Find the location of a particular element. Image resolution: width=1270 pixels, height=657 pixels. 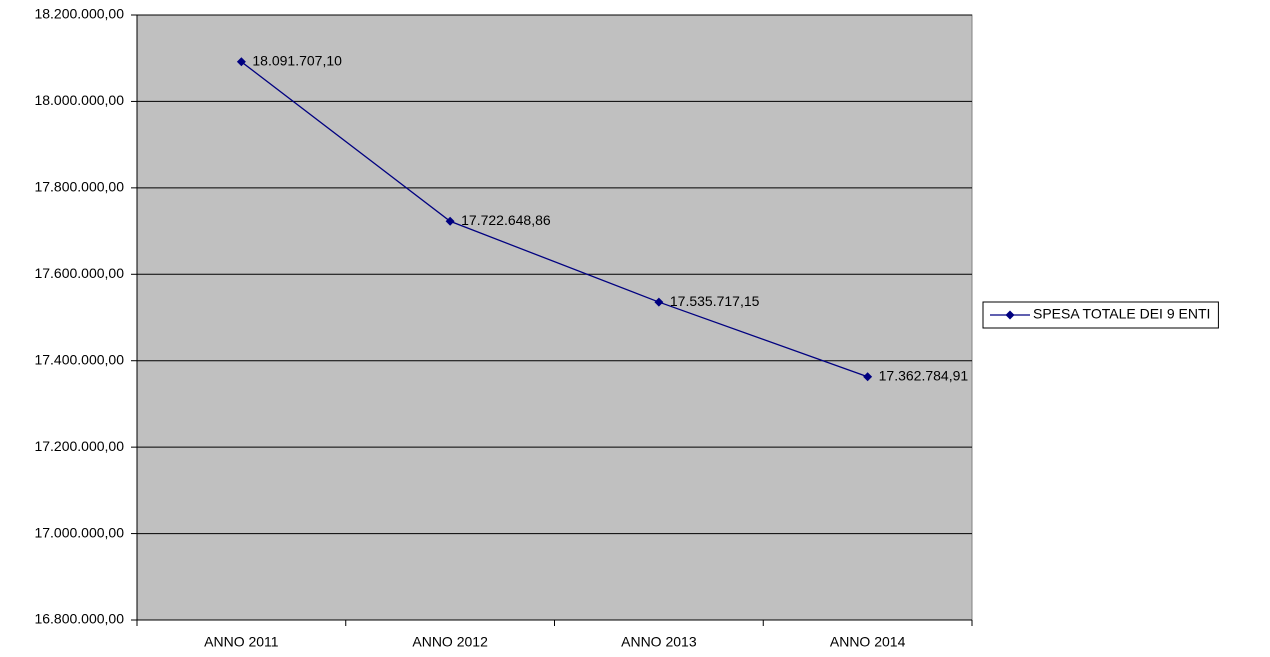

y-tick-label: 17.200.000,00 is located at coordinates (79, 446).